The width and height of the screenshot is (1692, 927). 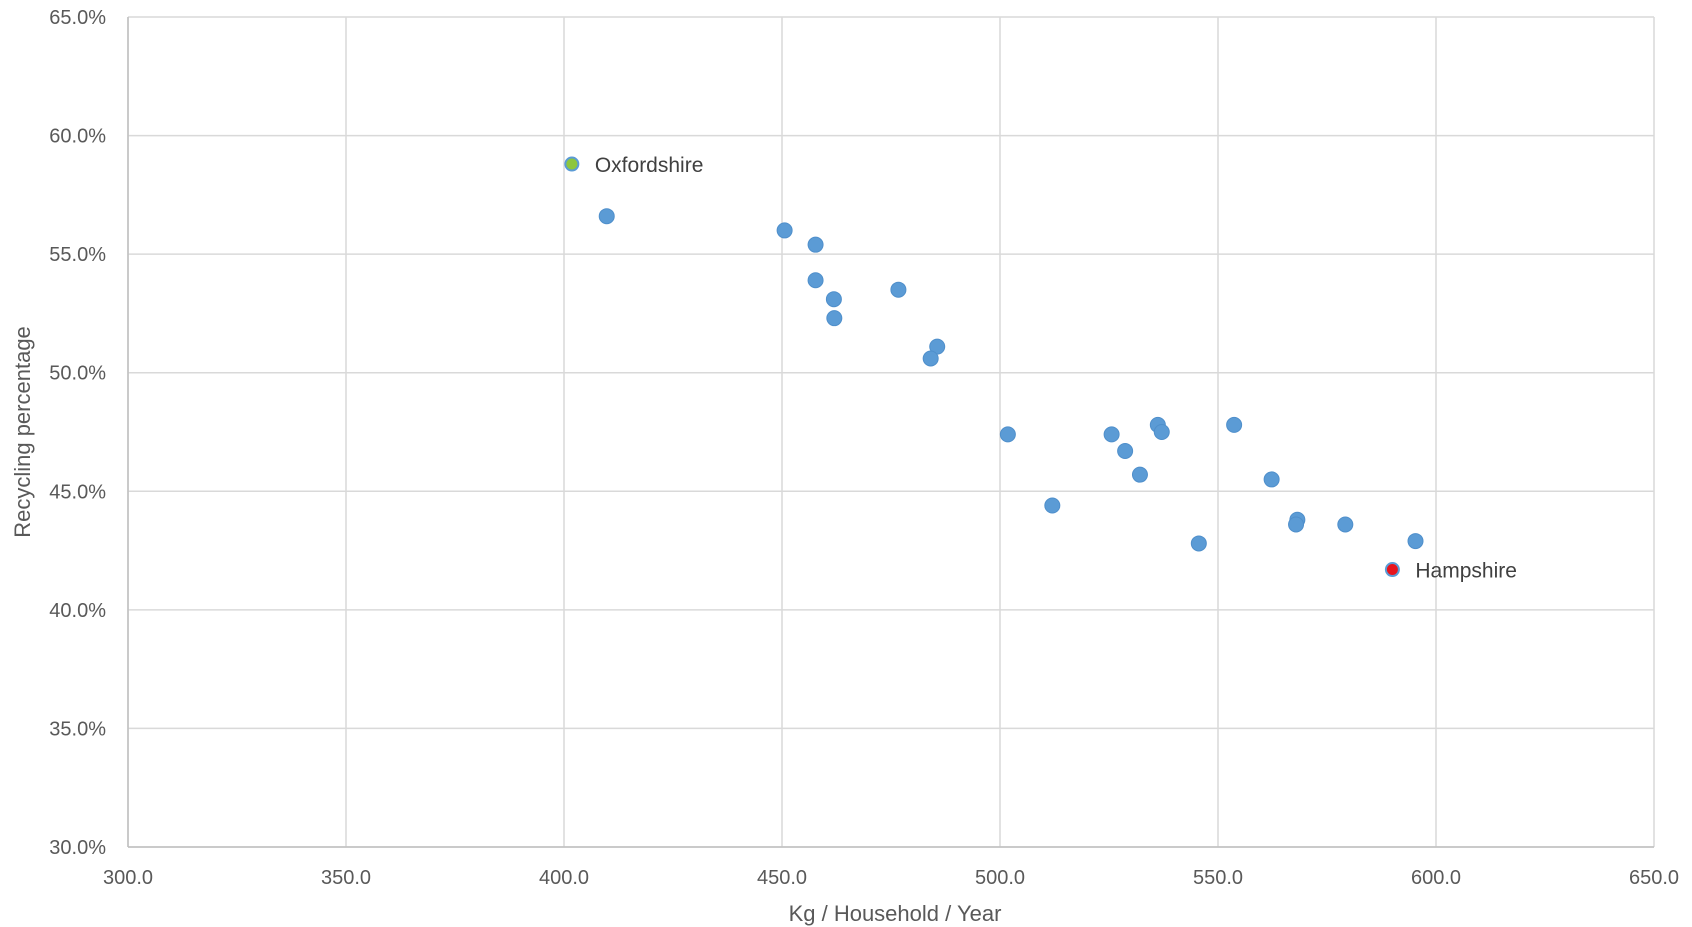 What do you see at coordinates (782, 878) in the screenshot?
I see `x-tick-label: 450.0` at bounding box center [782, 878].